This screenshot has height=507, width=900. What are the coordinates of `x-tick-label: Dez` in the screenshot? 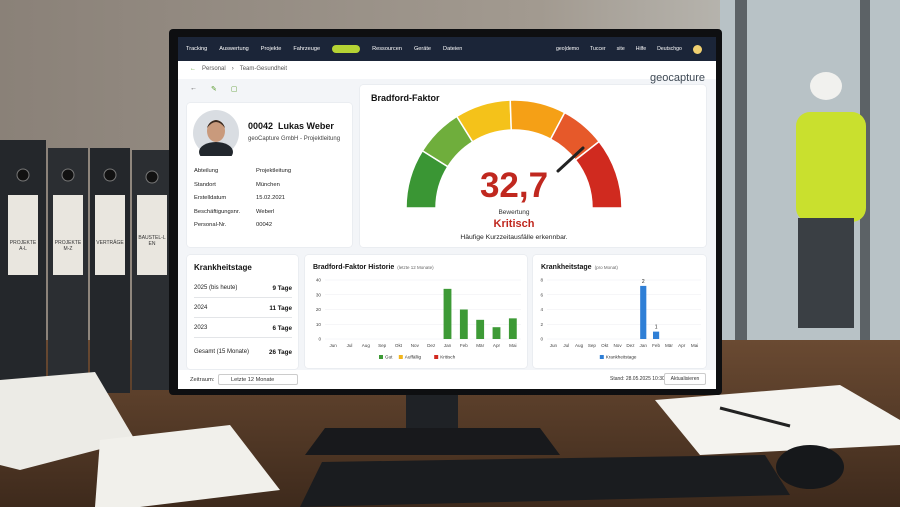 It's located at (630, 345).